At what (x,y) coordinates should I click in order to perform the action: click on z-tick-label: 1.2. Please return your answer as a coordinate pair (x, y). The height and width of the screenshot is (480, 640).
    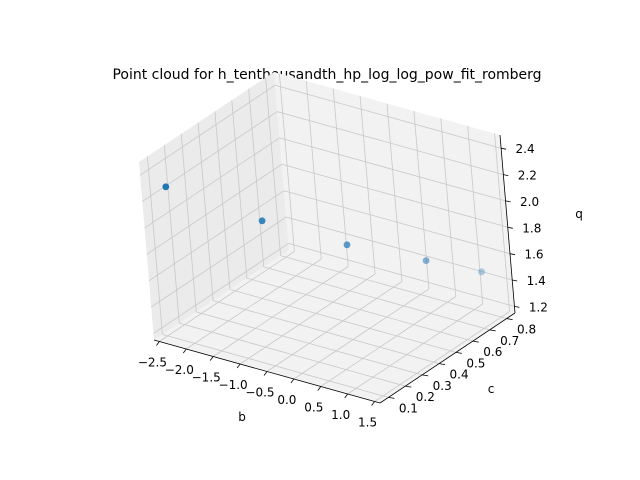
    Looking at the image, I should click on (538, 307).